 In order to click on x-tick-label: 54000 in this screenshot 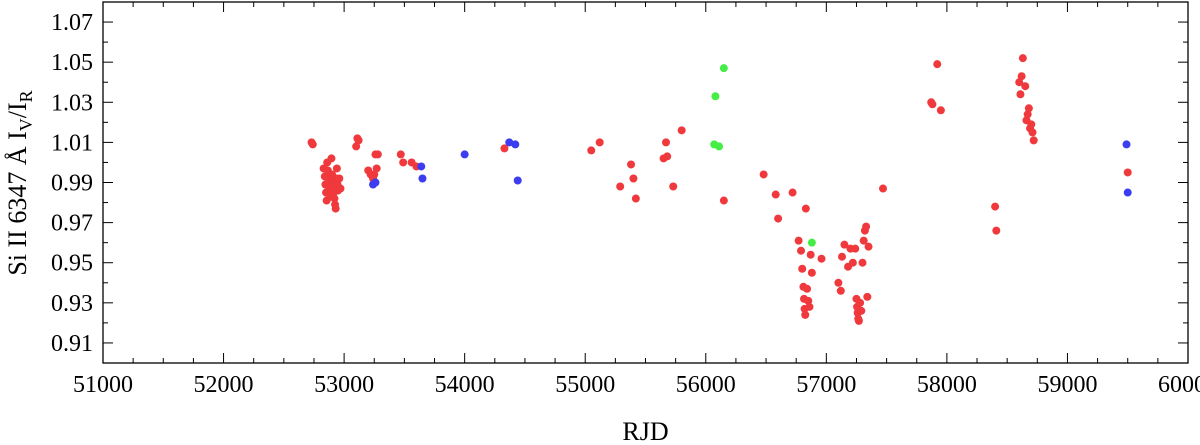, I will do `click(465, 385)`.